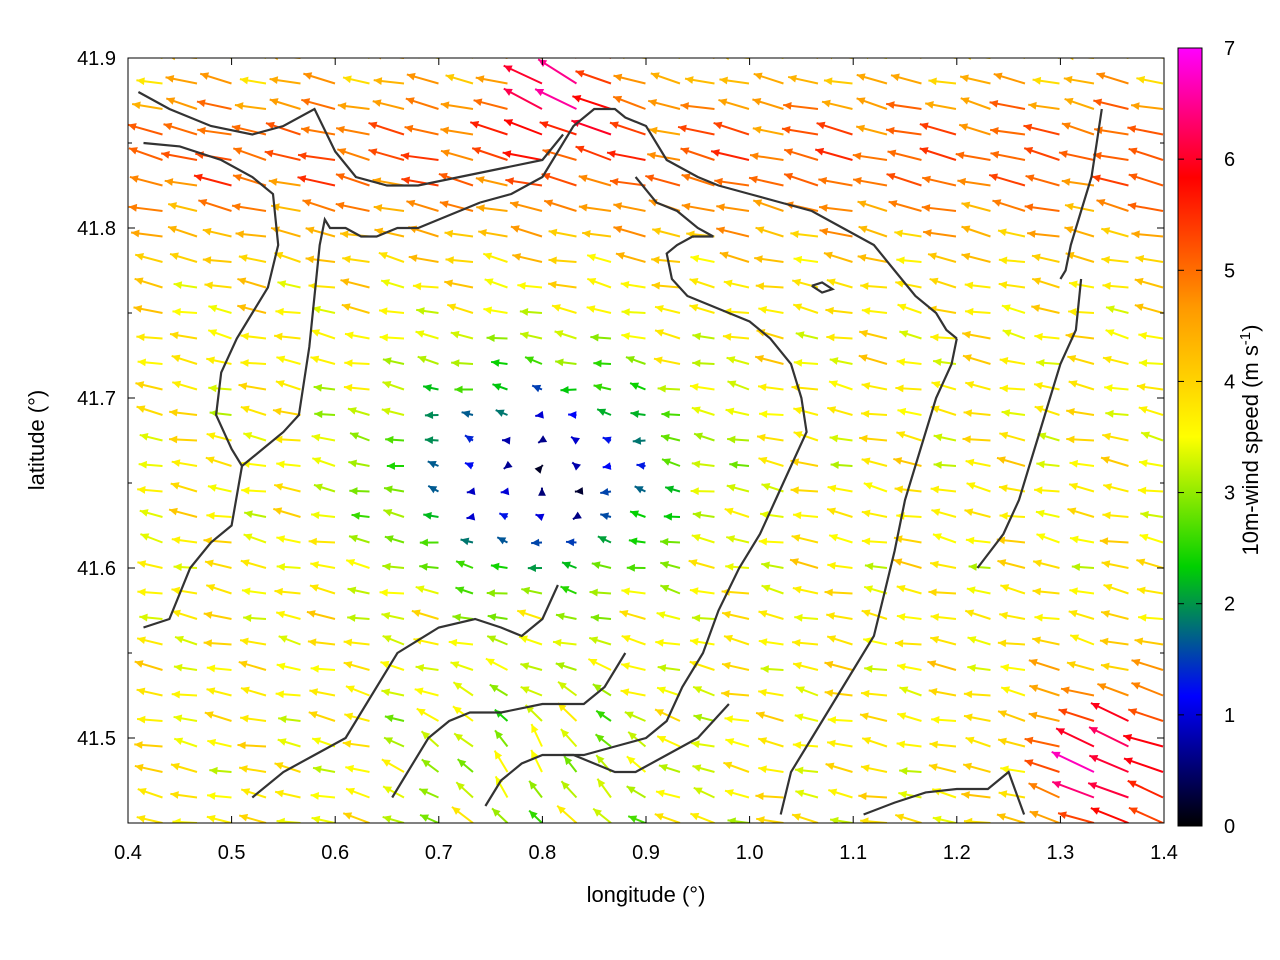  I want to click on colorbar-tick-label: 6, so click(1229, 160).